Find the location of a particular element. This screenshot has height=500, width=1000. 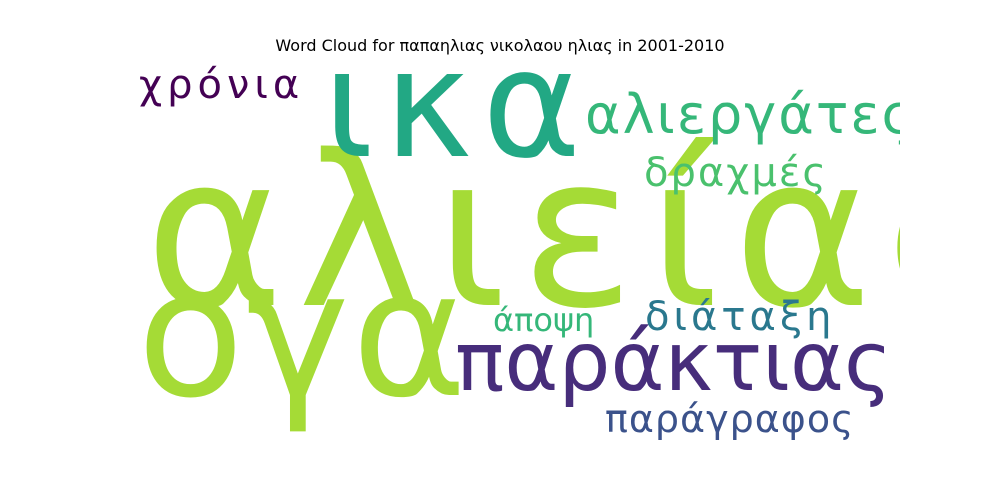

word-diataxi: διάταξη is located at coordinates (740, 317).